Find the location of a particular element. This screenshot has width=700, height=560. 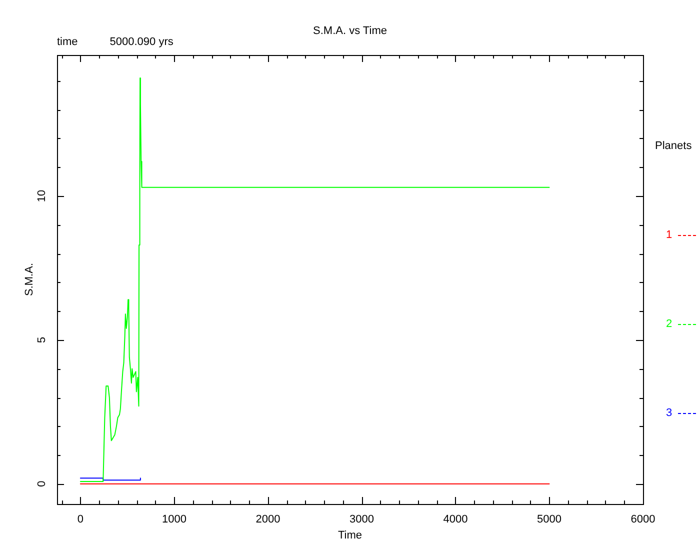

x-tick-label: 3000 is located at coordinates (361, 520).